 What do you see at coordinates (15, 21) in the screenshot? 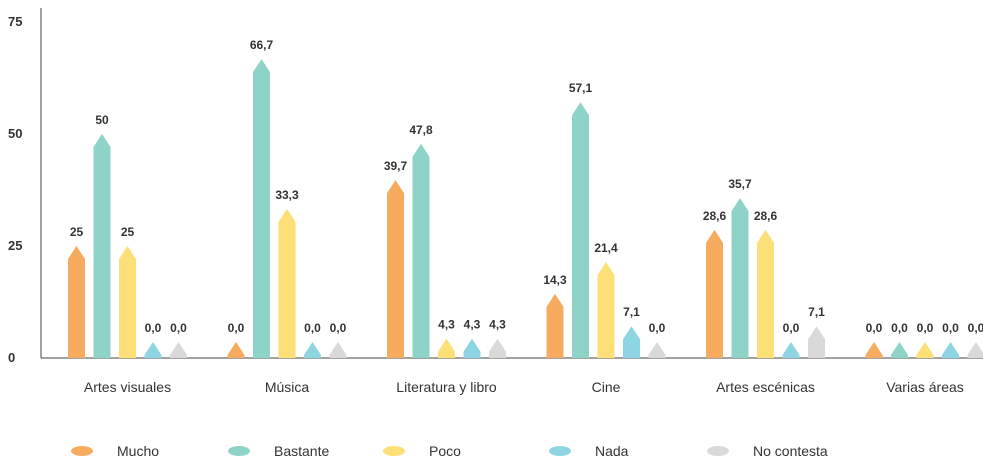
I see `y-tick-label: 75` at bounding box center [15, 21].